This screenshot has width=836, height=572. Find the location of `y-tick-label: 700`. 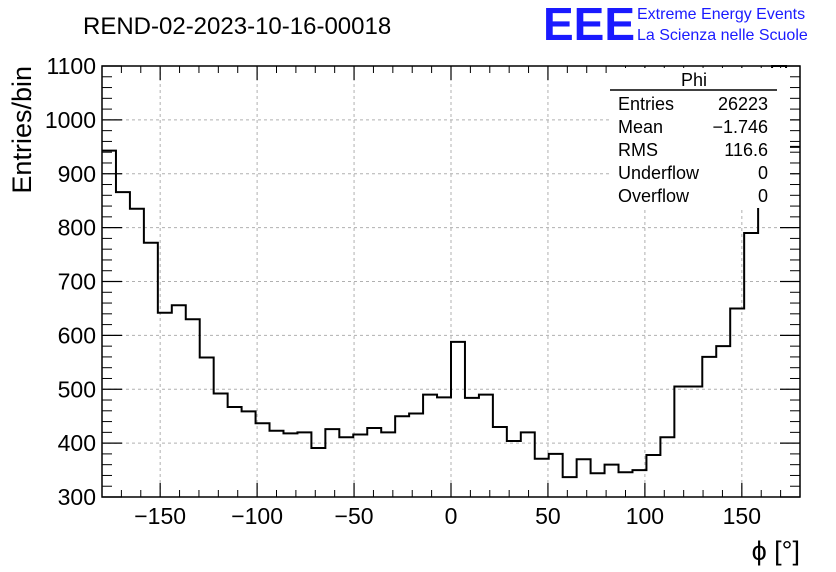

y-tick-label: 700 is located at coordinates (77, 282).